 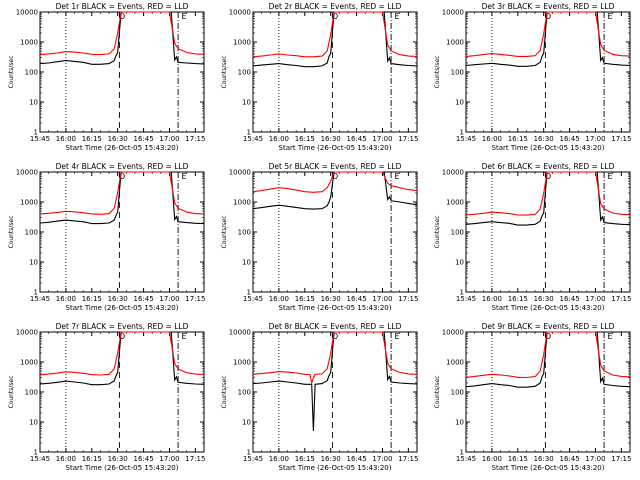 I want to click on chart-title: Det 9r BLACK = Events, RED = LLD, so click(x=548, y=326).